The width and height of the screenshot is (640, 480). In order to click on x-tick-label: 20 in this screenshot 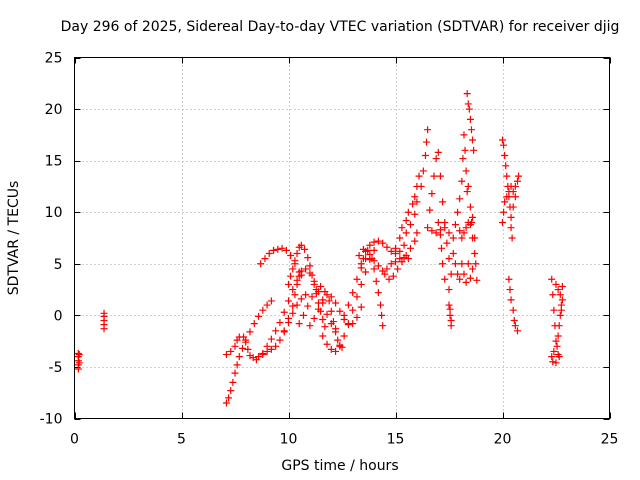, I will do `click(503, 440)`.